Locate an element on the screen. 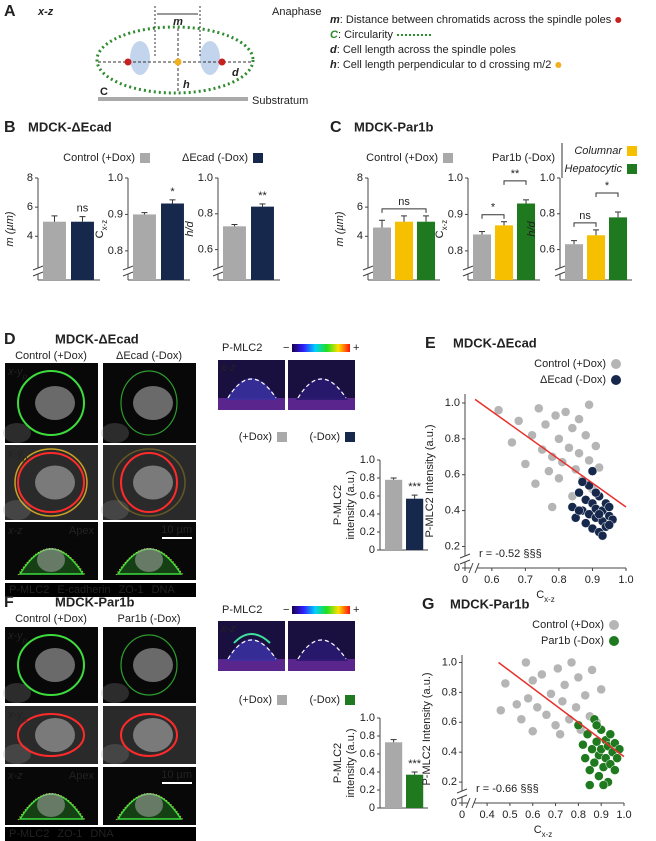 The image size is (656, 841). neighbor is located at coordinates (115, 754).